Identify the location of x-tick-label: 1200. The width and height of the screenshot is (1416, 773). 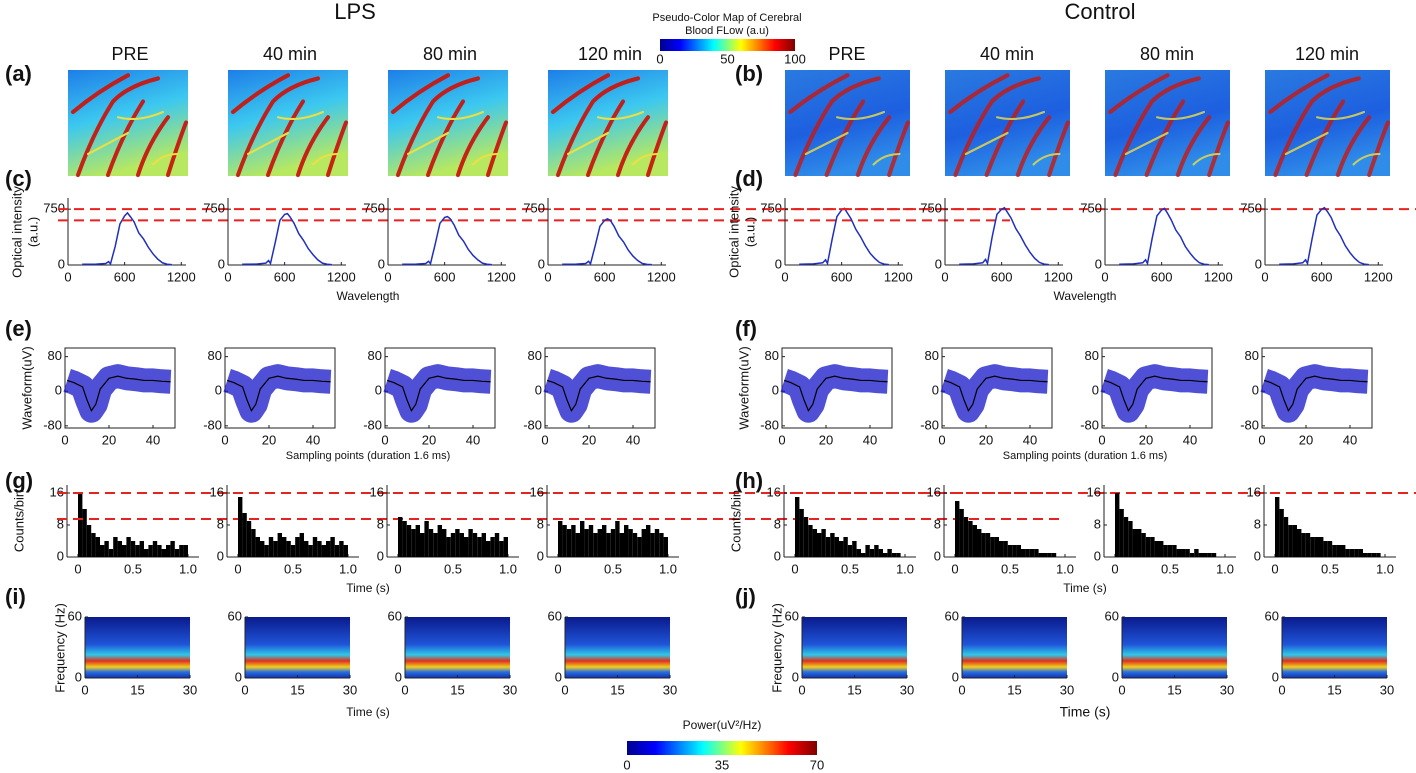
(1378, 276).